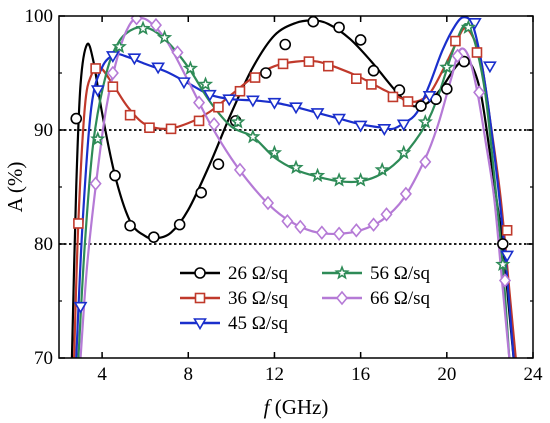  Describe the element at coordinates (39, 16) in the screenshot. I see `y-tick-label: 100` at that location.